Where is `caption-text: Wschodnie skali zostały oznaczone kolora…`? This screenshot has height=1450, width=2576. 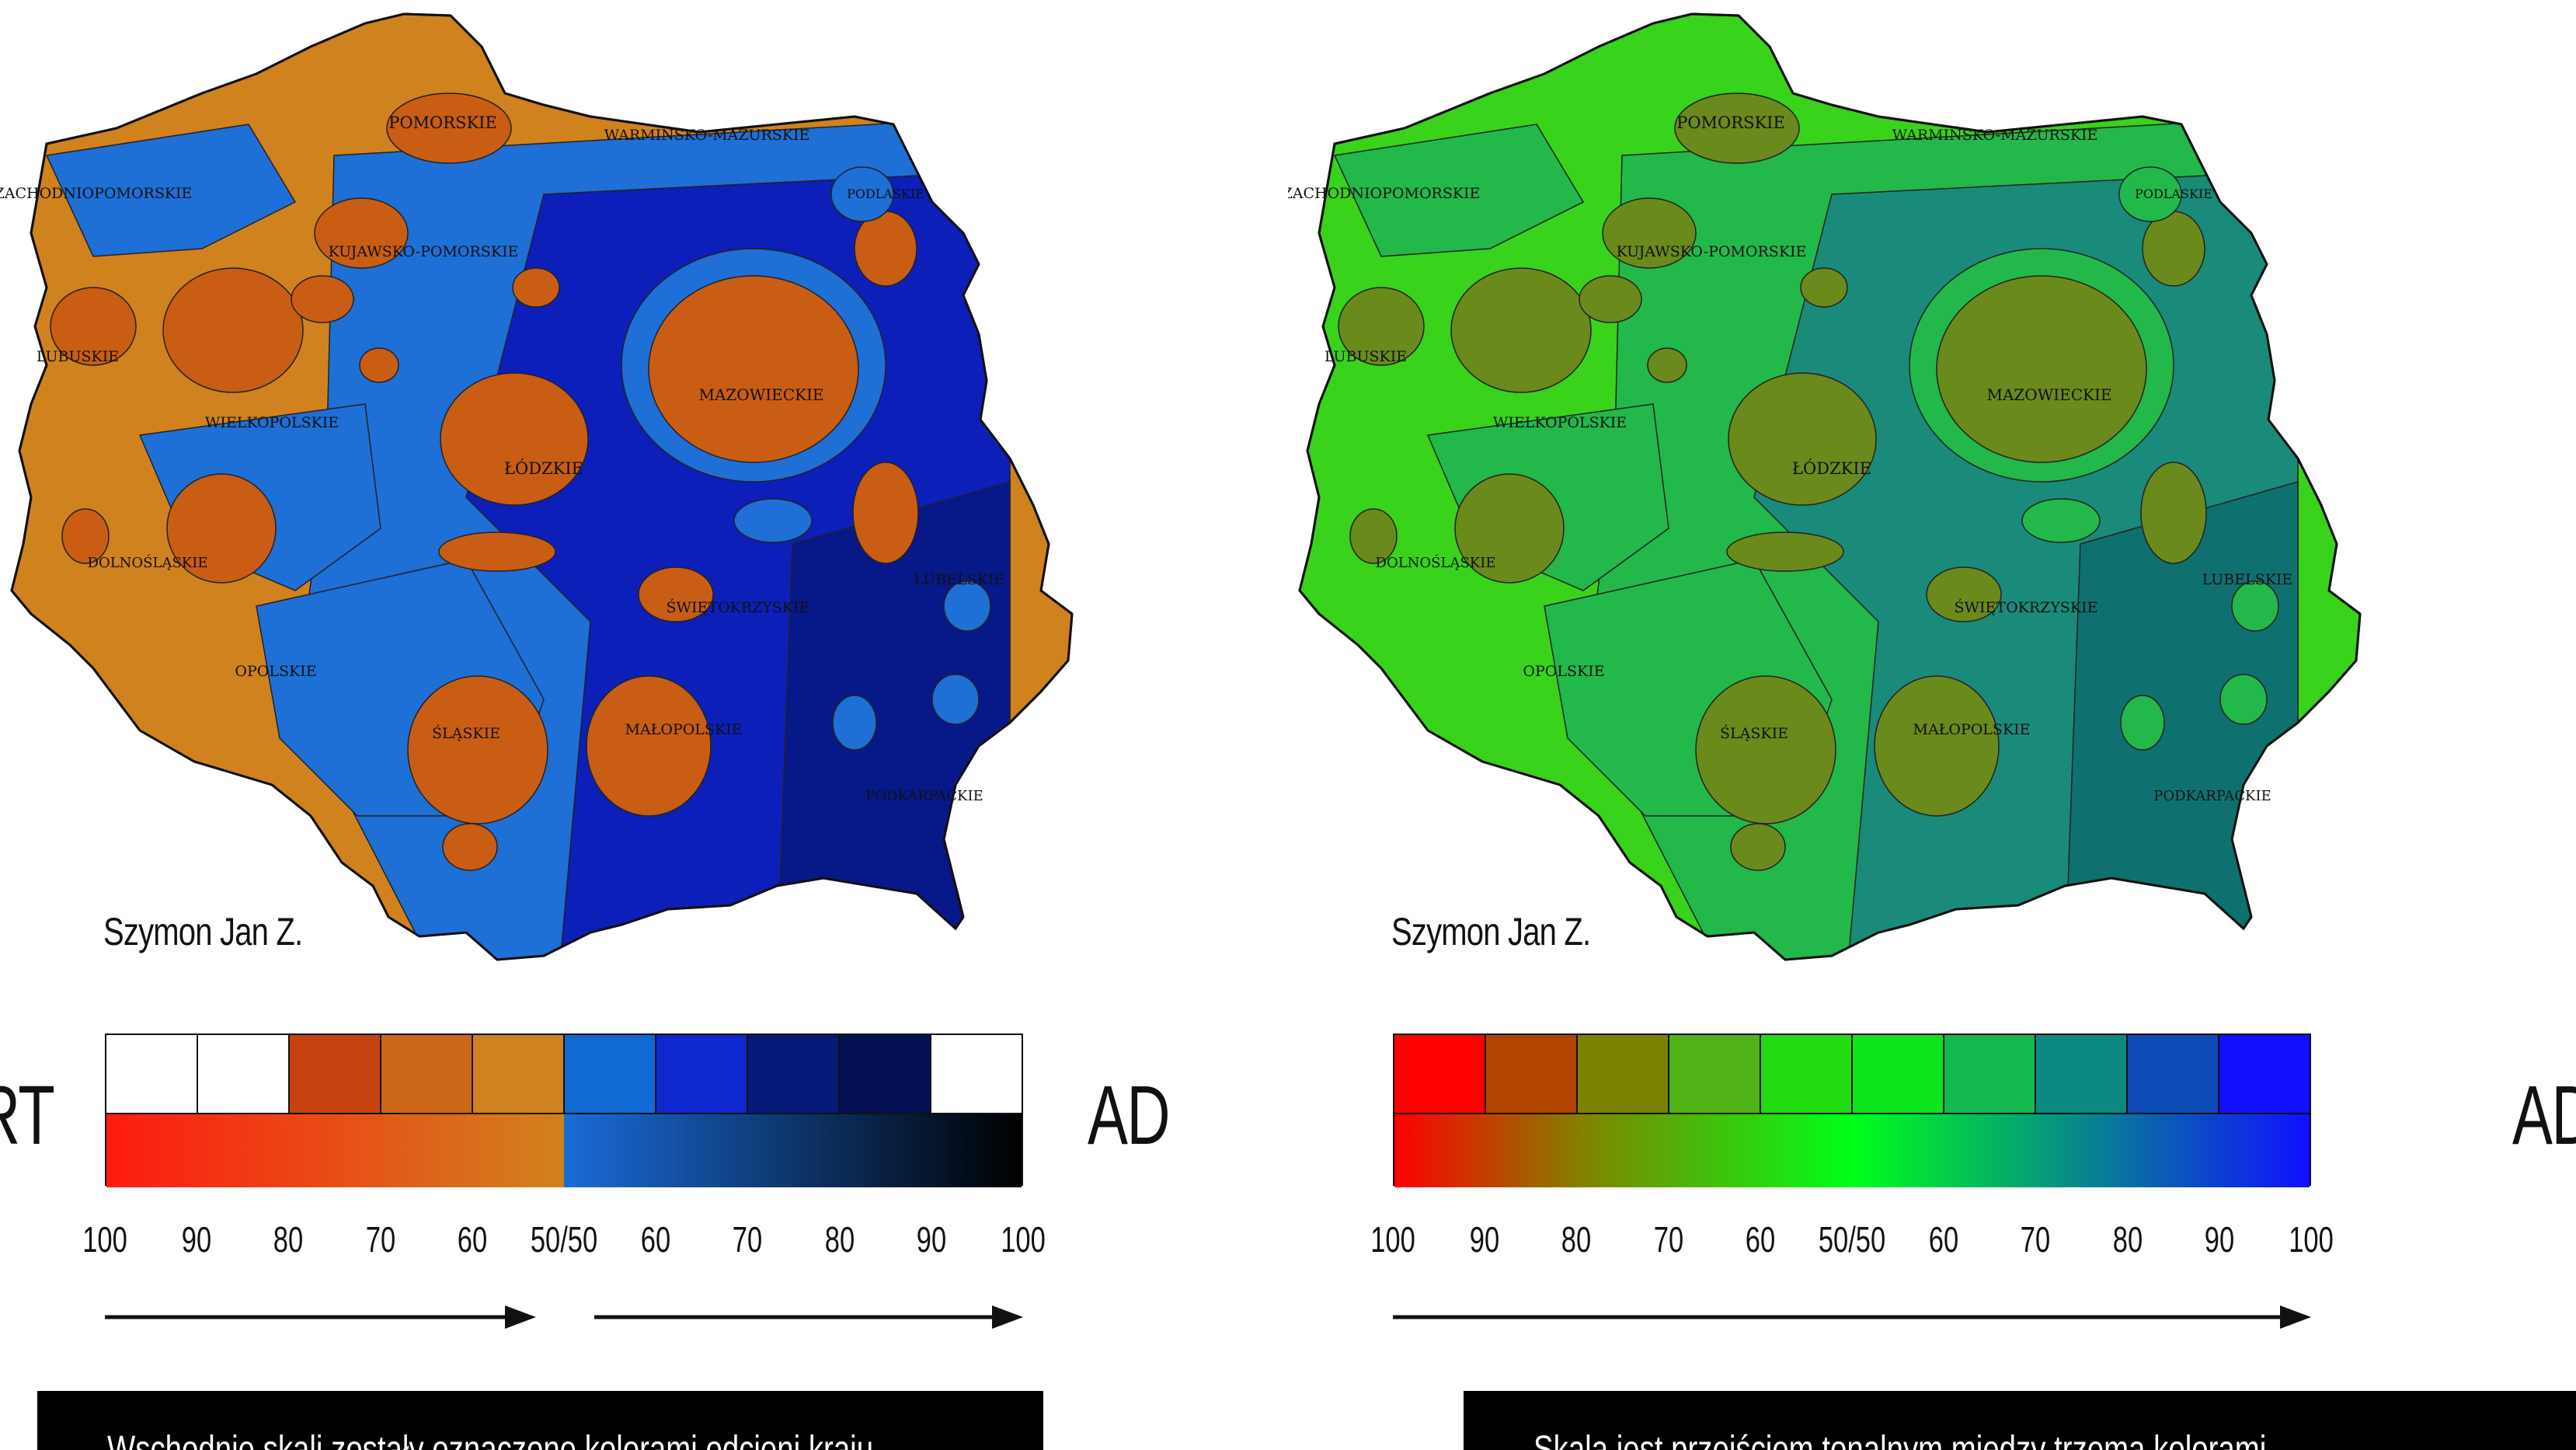 caption-text: Wschodnie skali zostały oznaczone kolora… is located at coordinates (491, 1440).